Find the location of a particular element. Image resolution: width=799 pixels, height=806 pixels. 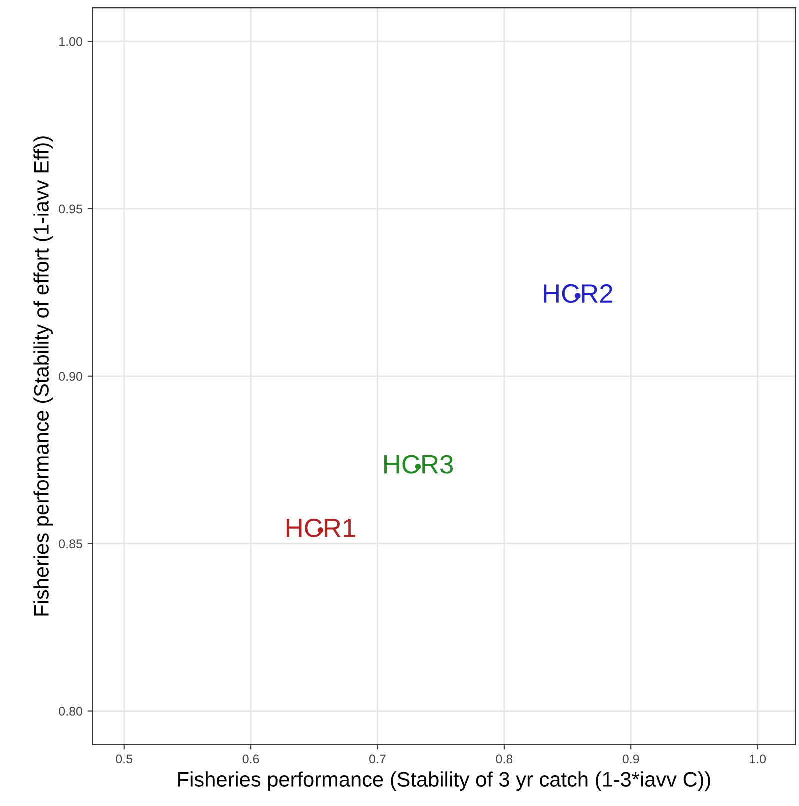

series-label: HCR3 is located at coordinates (419, 464).